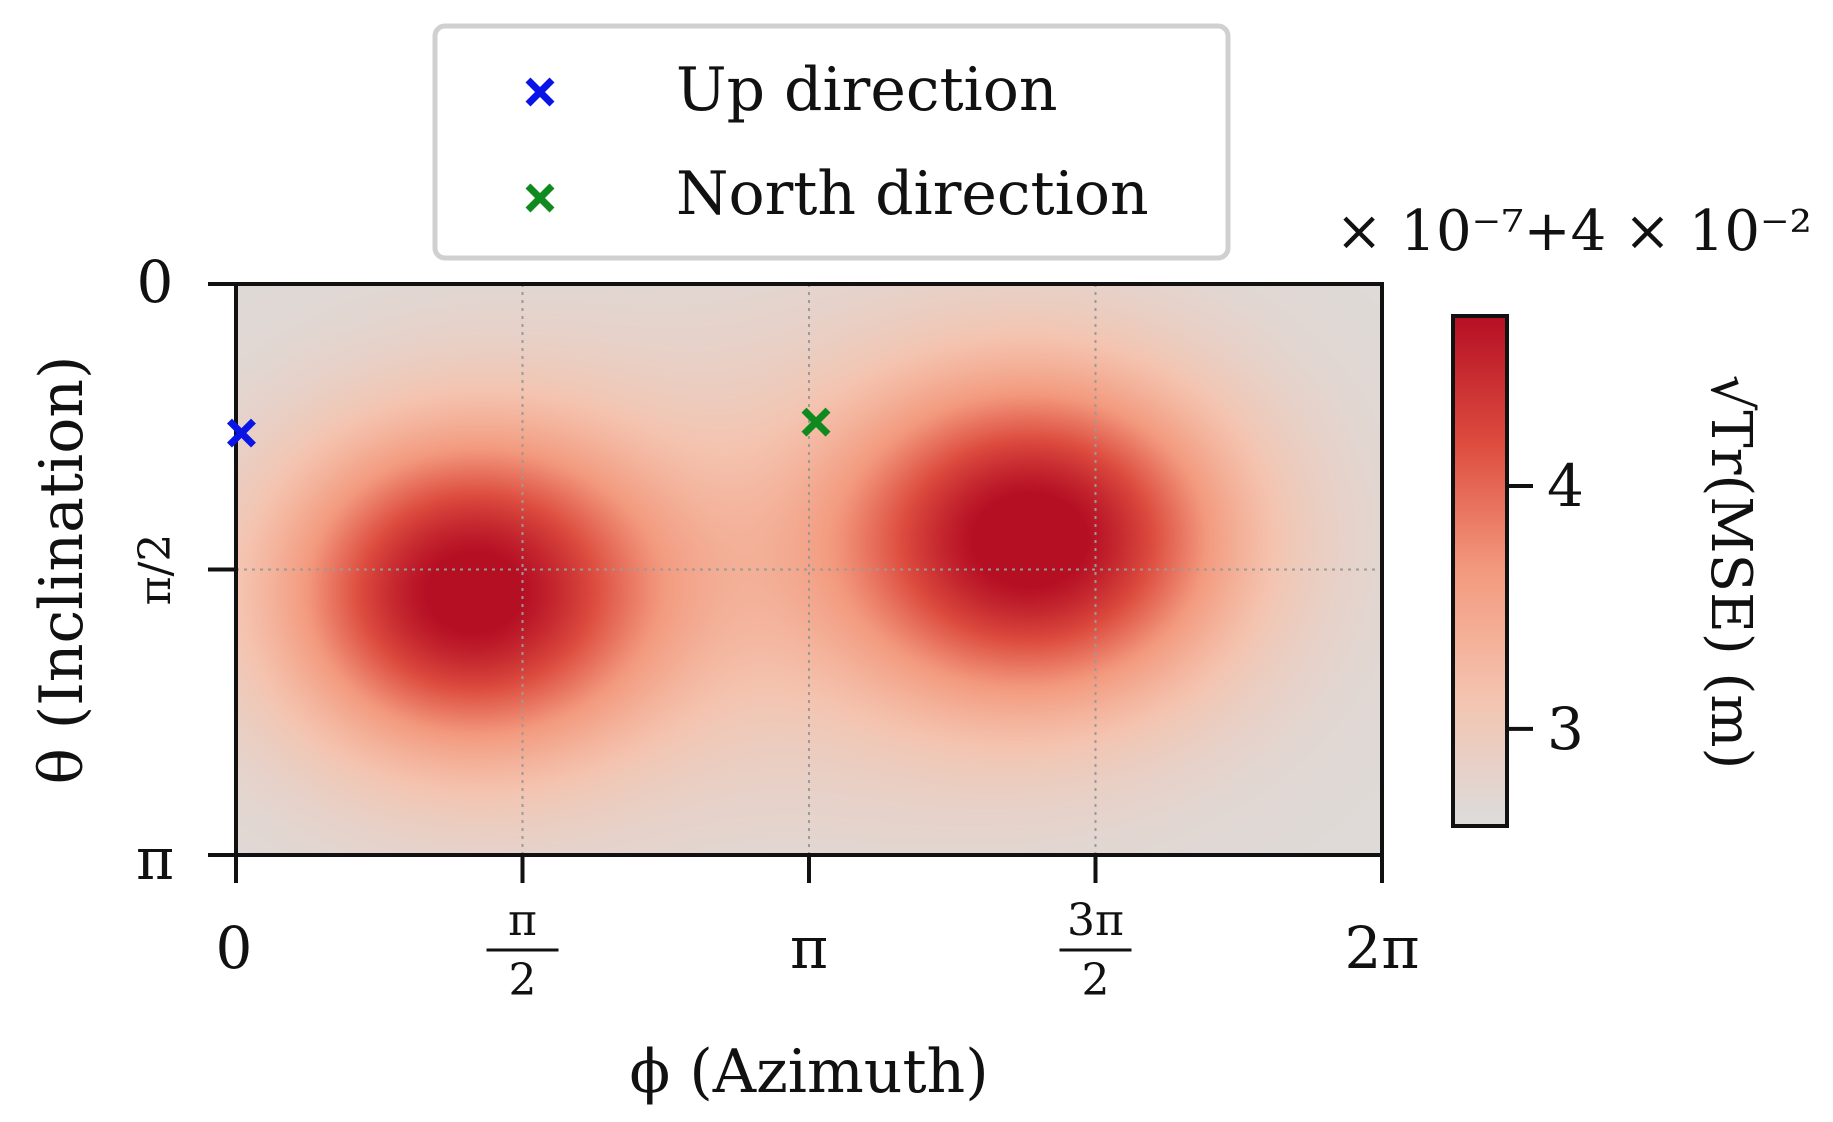 This screenshot has height=1122, width=1833. What do you see at coordinates (155, 859) in the screenshot?
I see `y-tick-label: π` at bounding box center [155, 859].